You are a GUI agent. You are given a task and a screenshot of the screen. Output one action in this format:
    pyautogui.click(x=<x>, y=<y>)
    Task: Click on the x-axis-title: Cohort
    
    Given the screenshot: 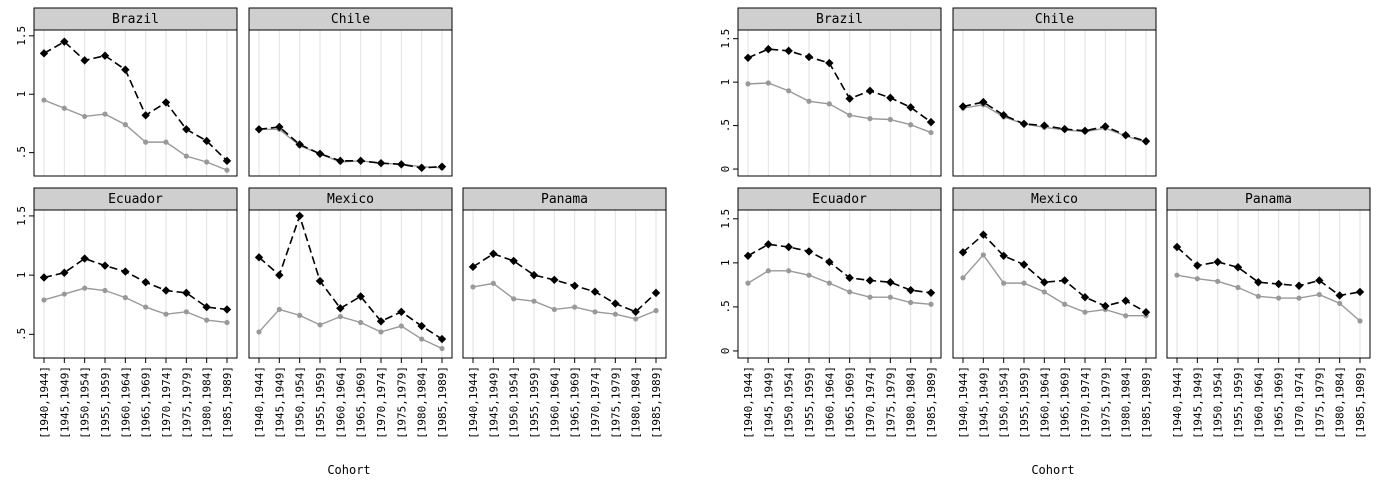 What is the action you would take?
    pyautogui.click(x=348, y=470)
    